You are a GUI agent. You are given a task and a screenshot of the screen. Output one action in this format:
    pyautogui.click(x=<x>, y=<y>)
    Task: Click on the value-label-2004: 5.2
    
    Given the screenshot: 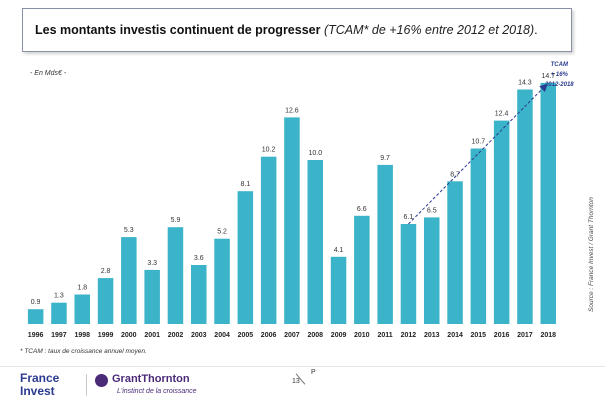 What is the action you would take?
    pyautogui.click(x=222, y=232)
    